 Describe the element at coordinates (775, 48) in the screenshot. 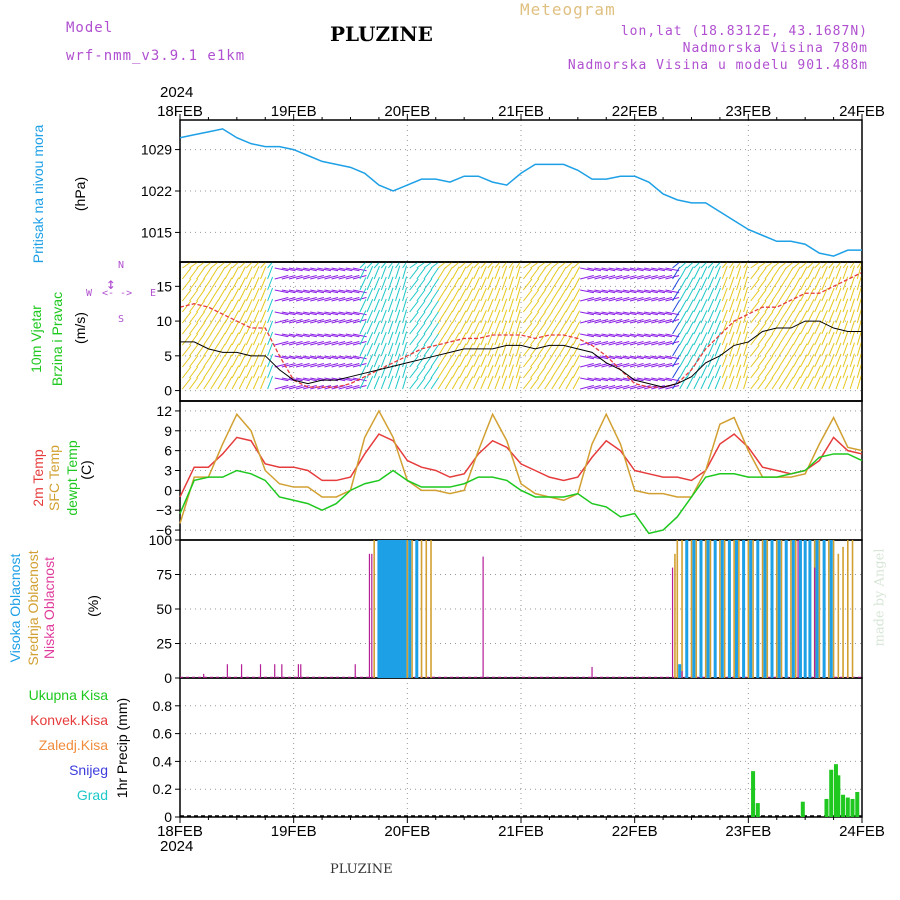

I see `altitude-label: Nadmorska Visina 780m` at that location.